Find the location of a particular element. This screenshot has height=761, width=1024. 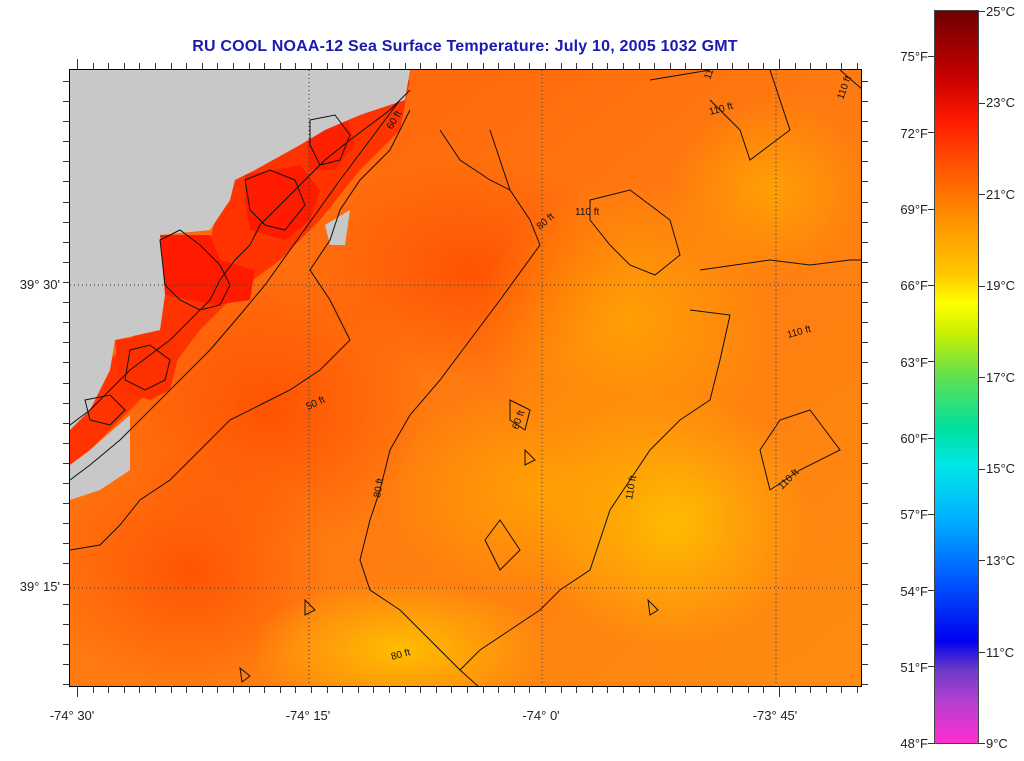

cool-patch is located at coordinates (765, 190).